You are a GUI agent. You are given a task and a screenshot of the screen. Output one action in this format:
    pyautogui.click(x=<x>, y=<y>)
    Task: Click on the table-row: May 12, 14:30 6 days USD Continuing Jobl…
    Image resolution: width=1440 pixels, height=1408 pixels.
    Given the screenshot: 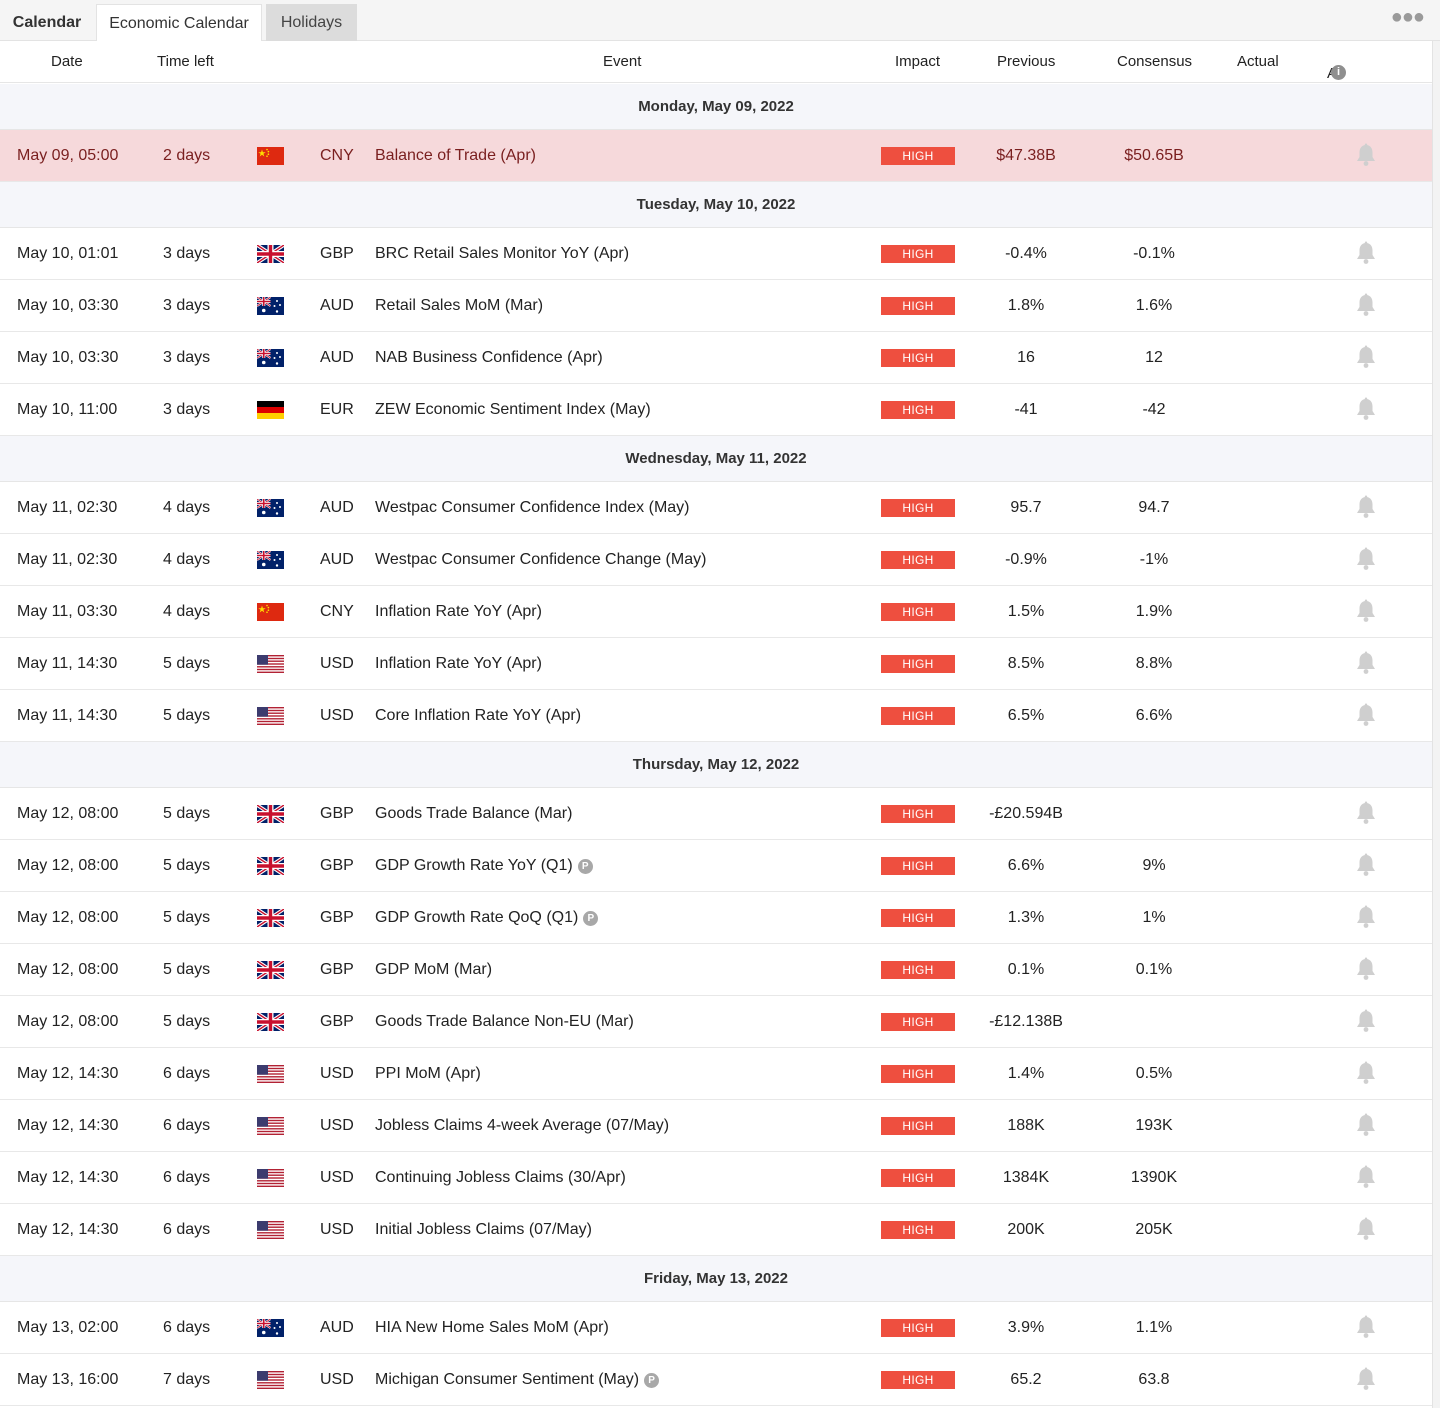 What is the action you would take?
    pyautogui.click(x=716, y=1178)
    